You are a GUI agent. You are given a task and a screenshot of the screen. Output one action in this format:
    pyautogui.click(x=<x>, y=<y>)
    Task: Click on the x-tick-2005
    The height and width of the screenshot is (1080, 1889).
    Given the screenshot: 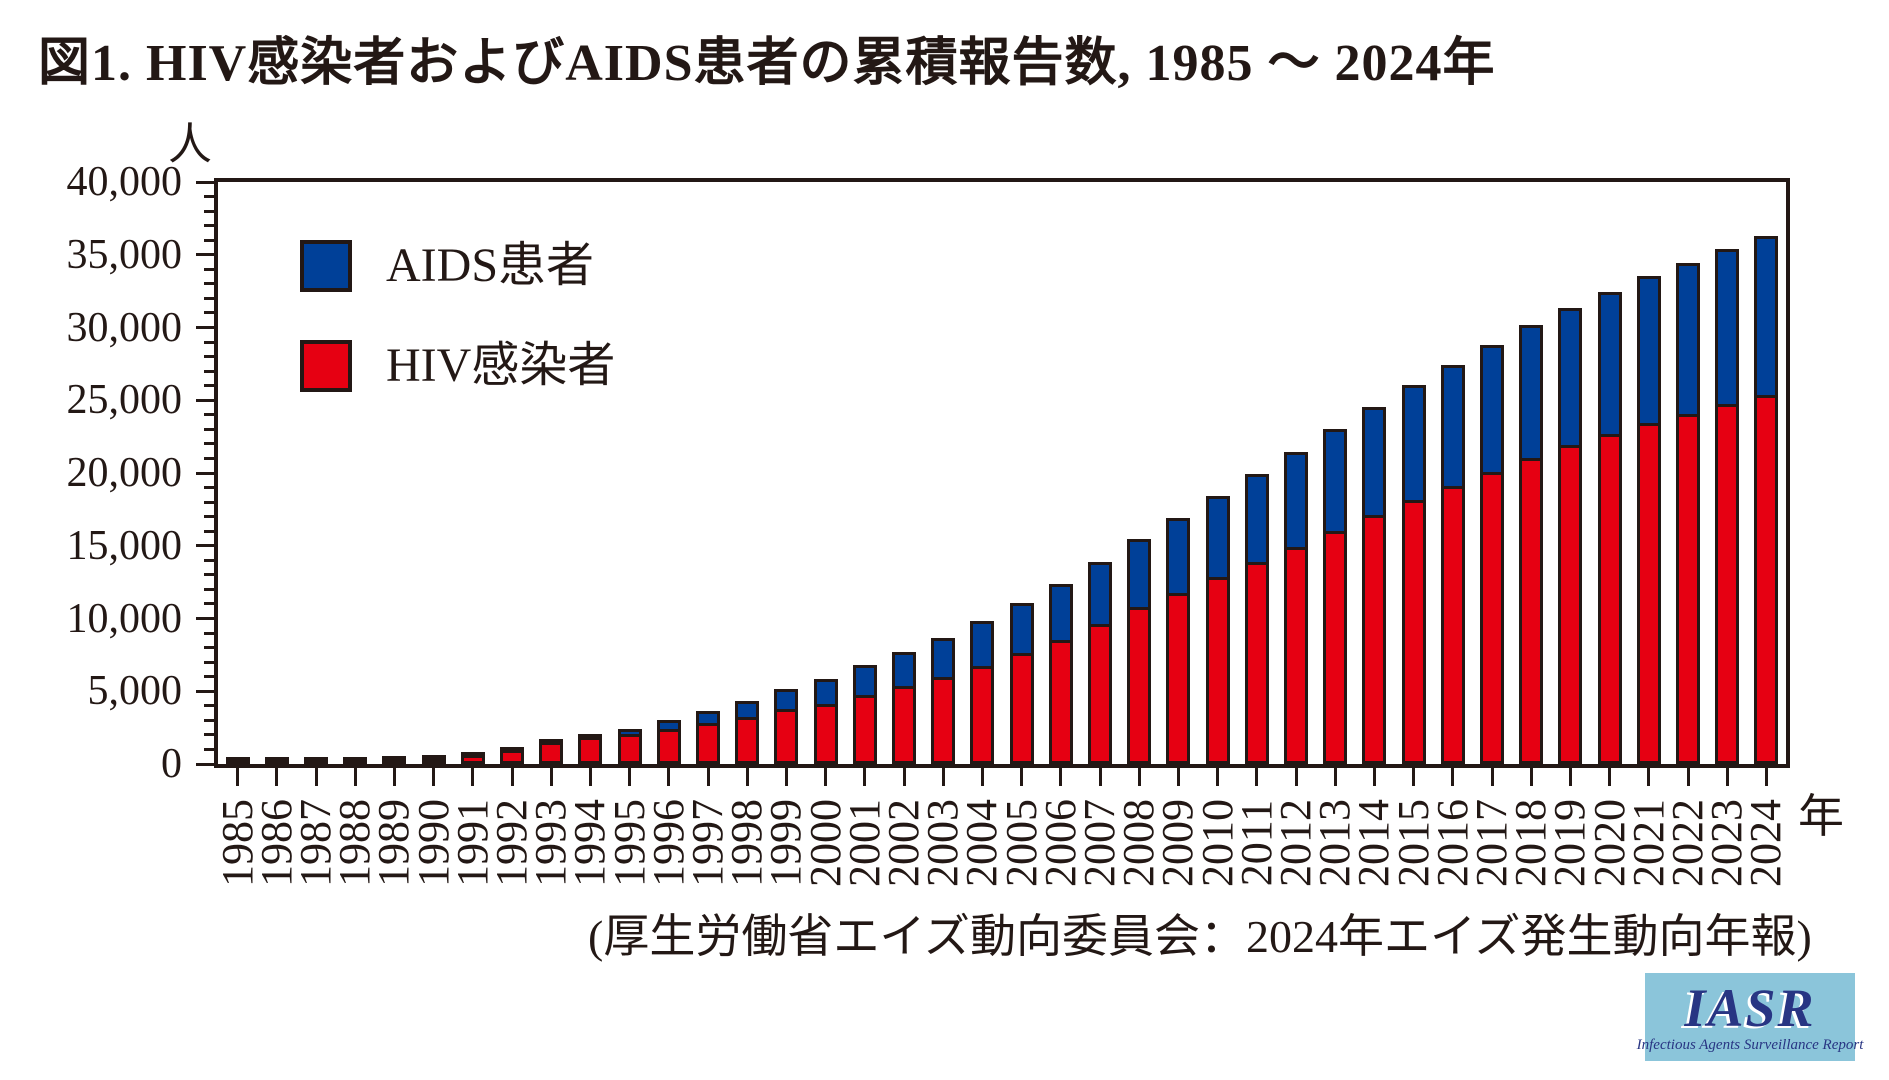 What is the action you would take?
    pyautogui.click(x=1022, y=777)
    